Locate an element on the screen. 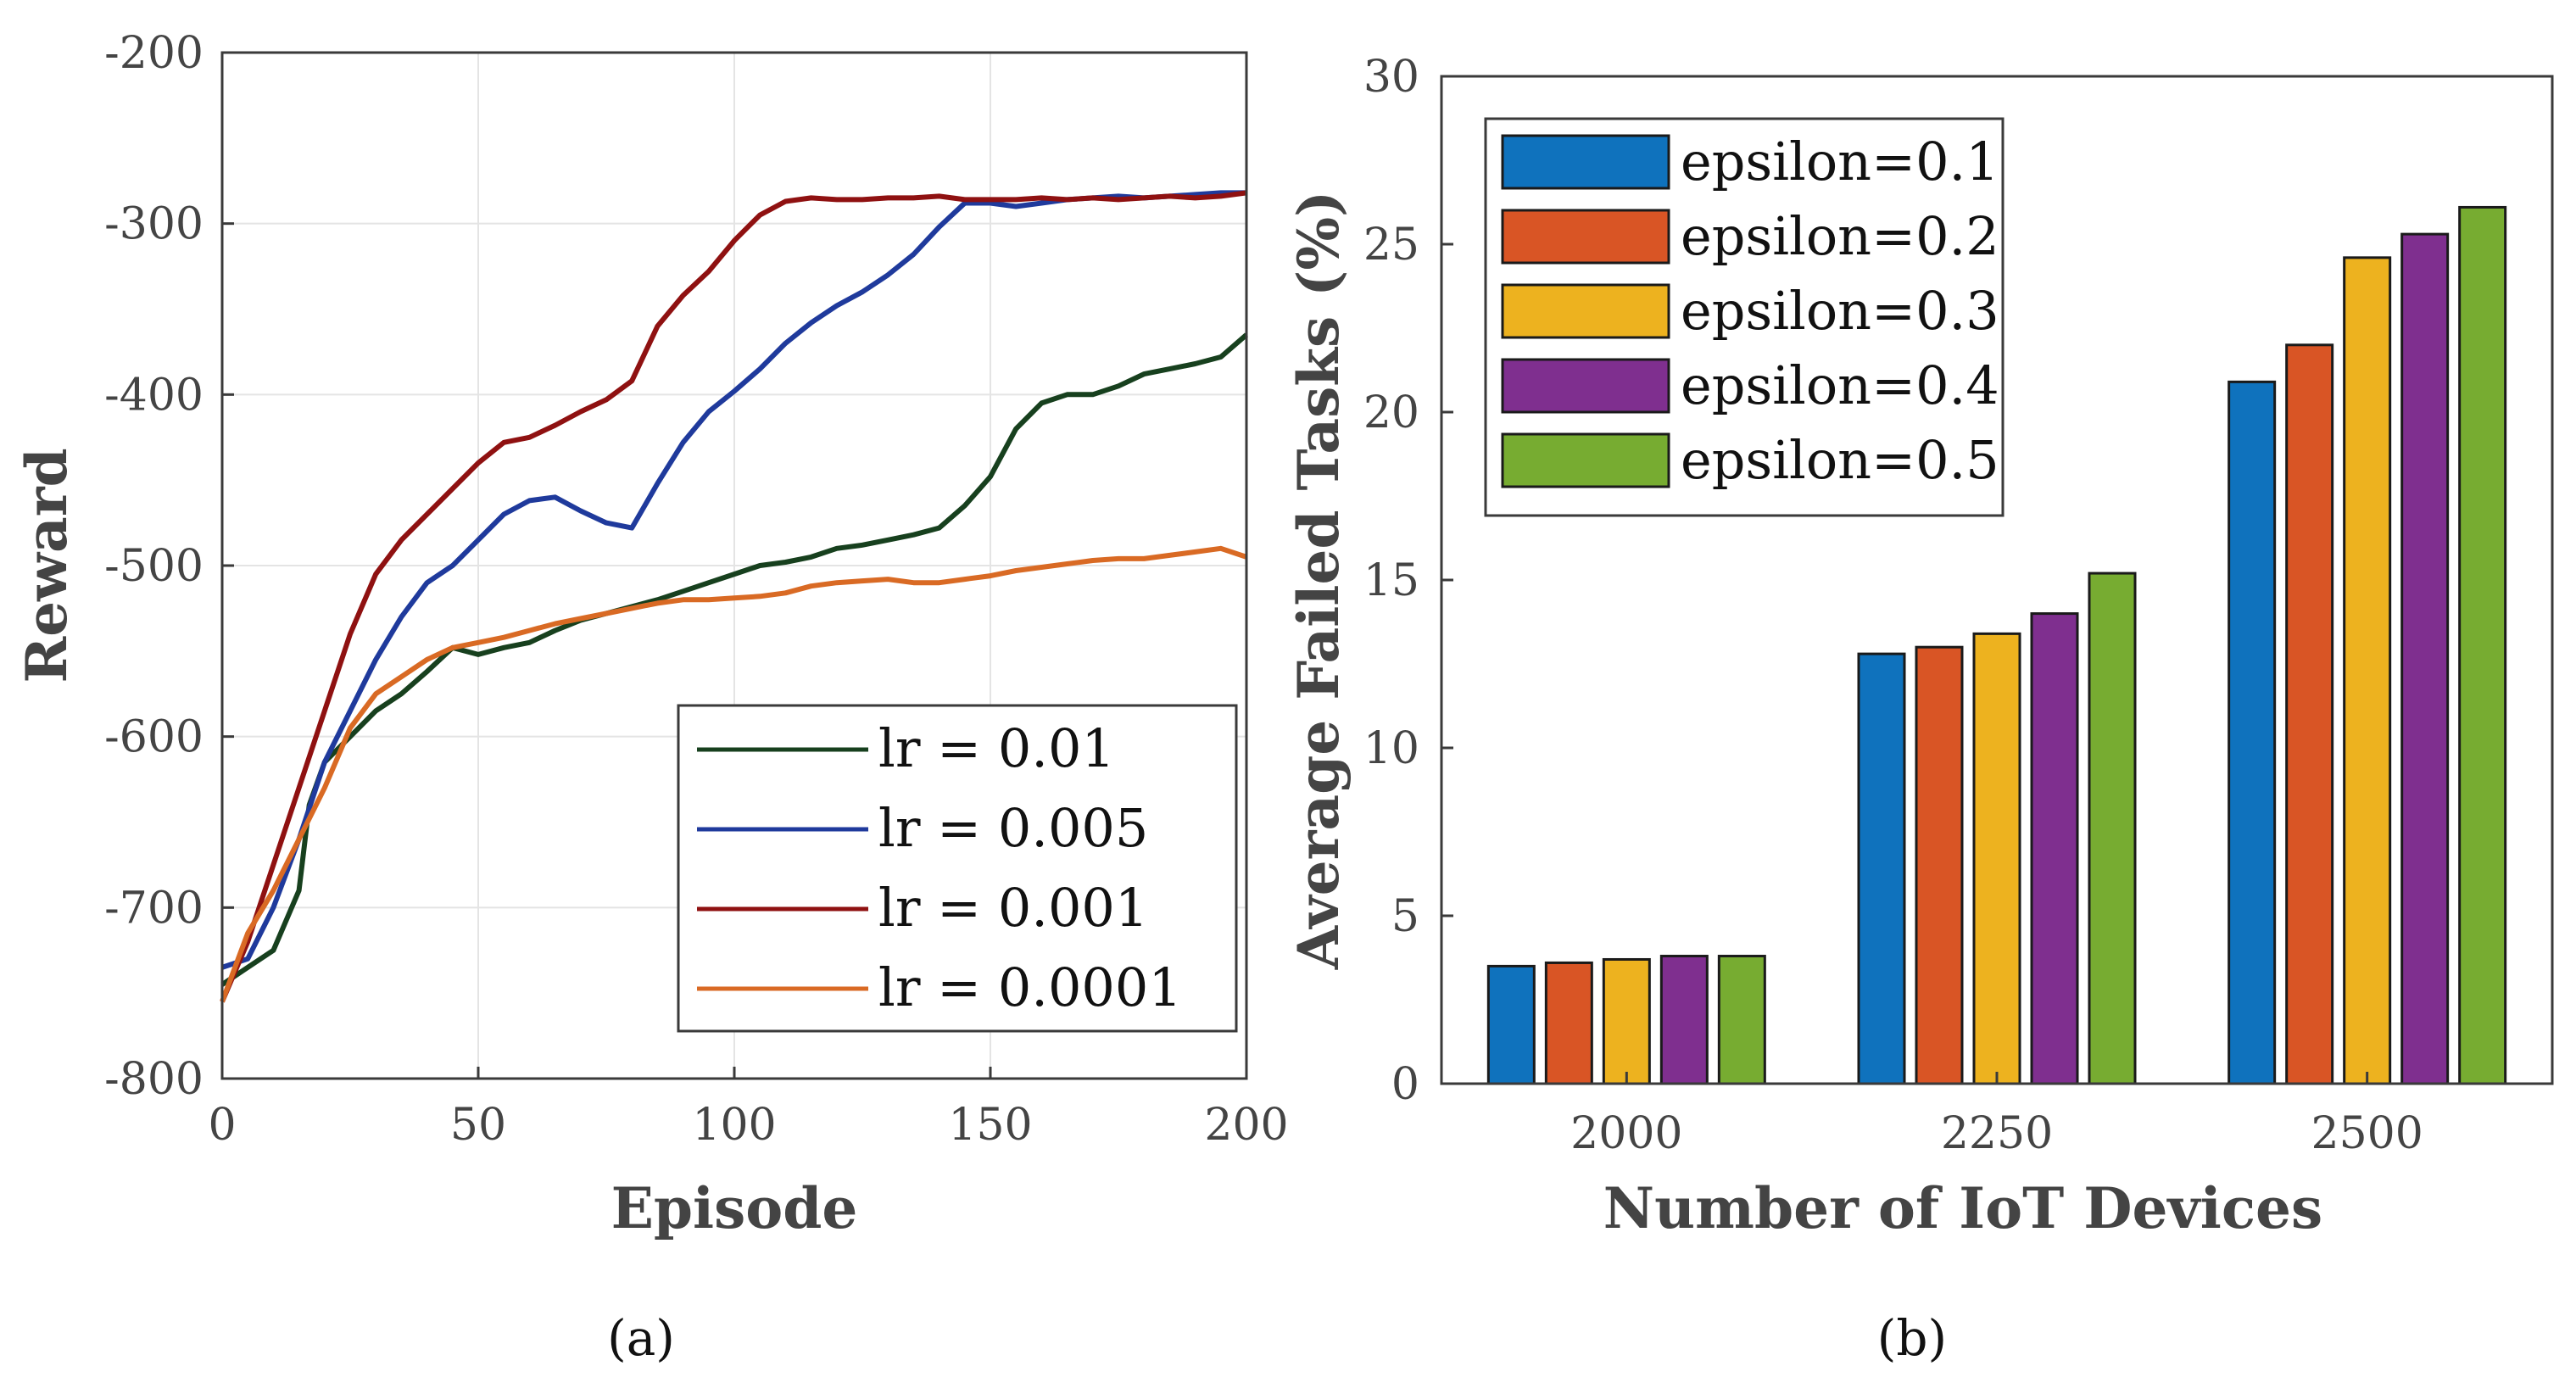 This screenshot has width=2576, height=1394. panel-b-x-tick-label: 2250 is located at coordinates (1997, 1134).